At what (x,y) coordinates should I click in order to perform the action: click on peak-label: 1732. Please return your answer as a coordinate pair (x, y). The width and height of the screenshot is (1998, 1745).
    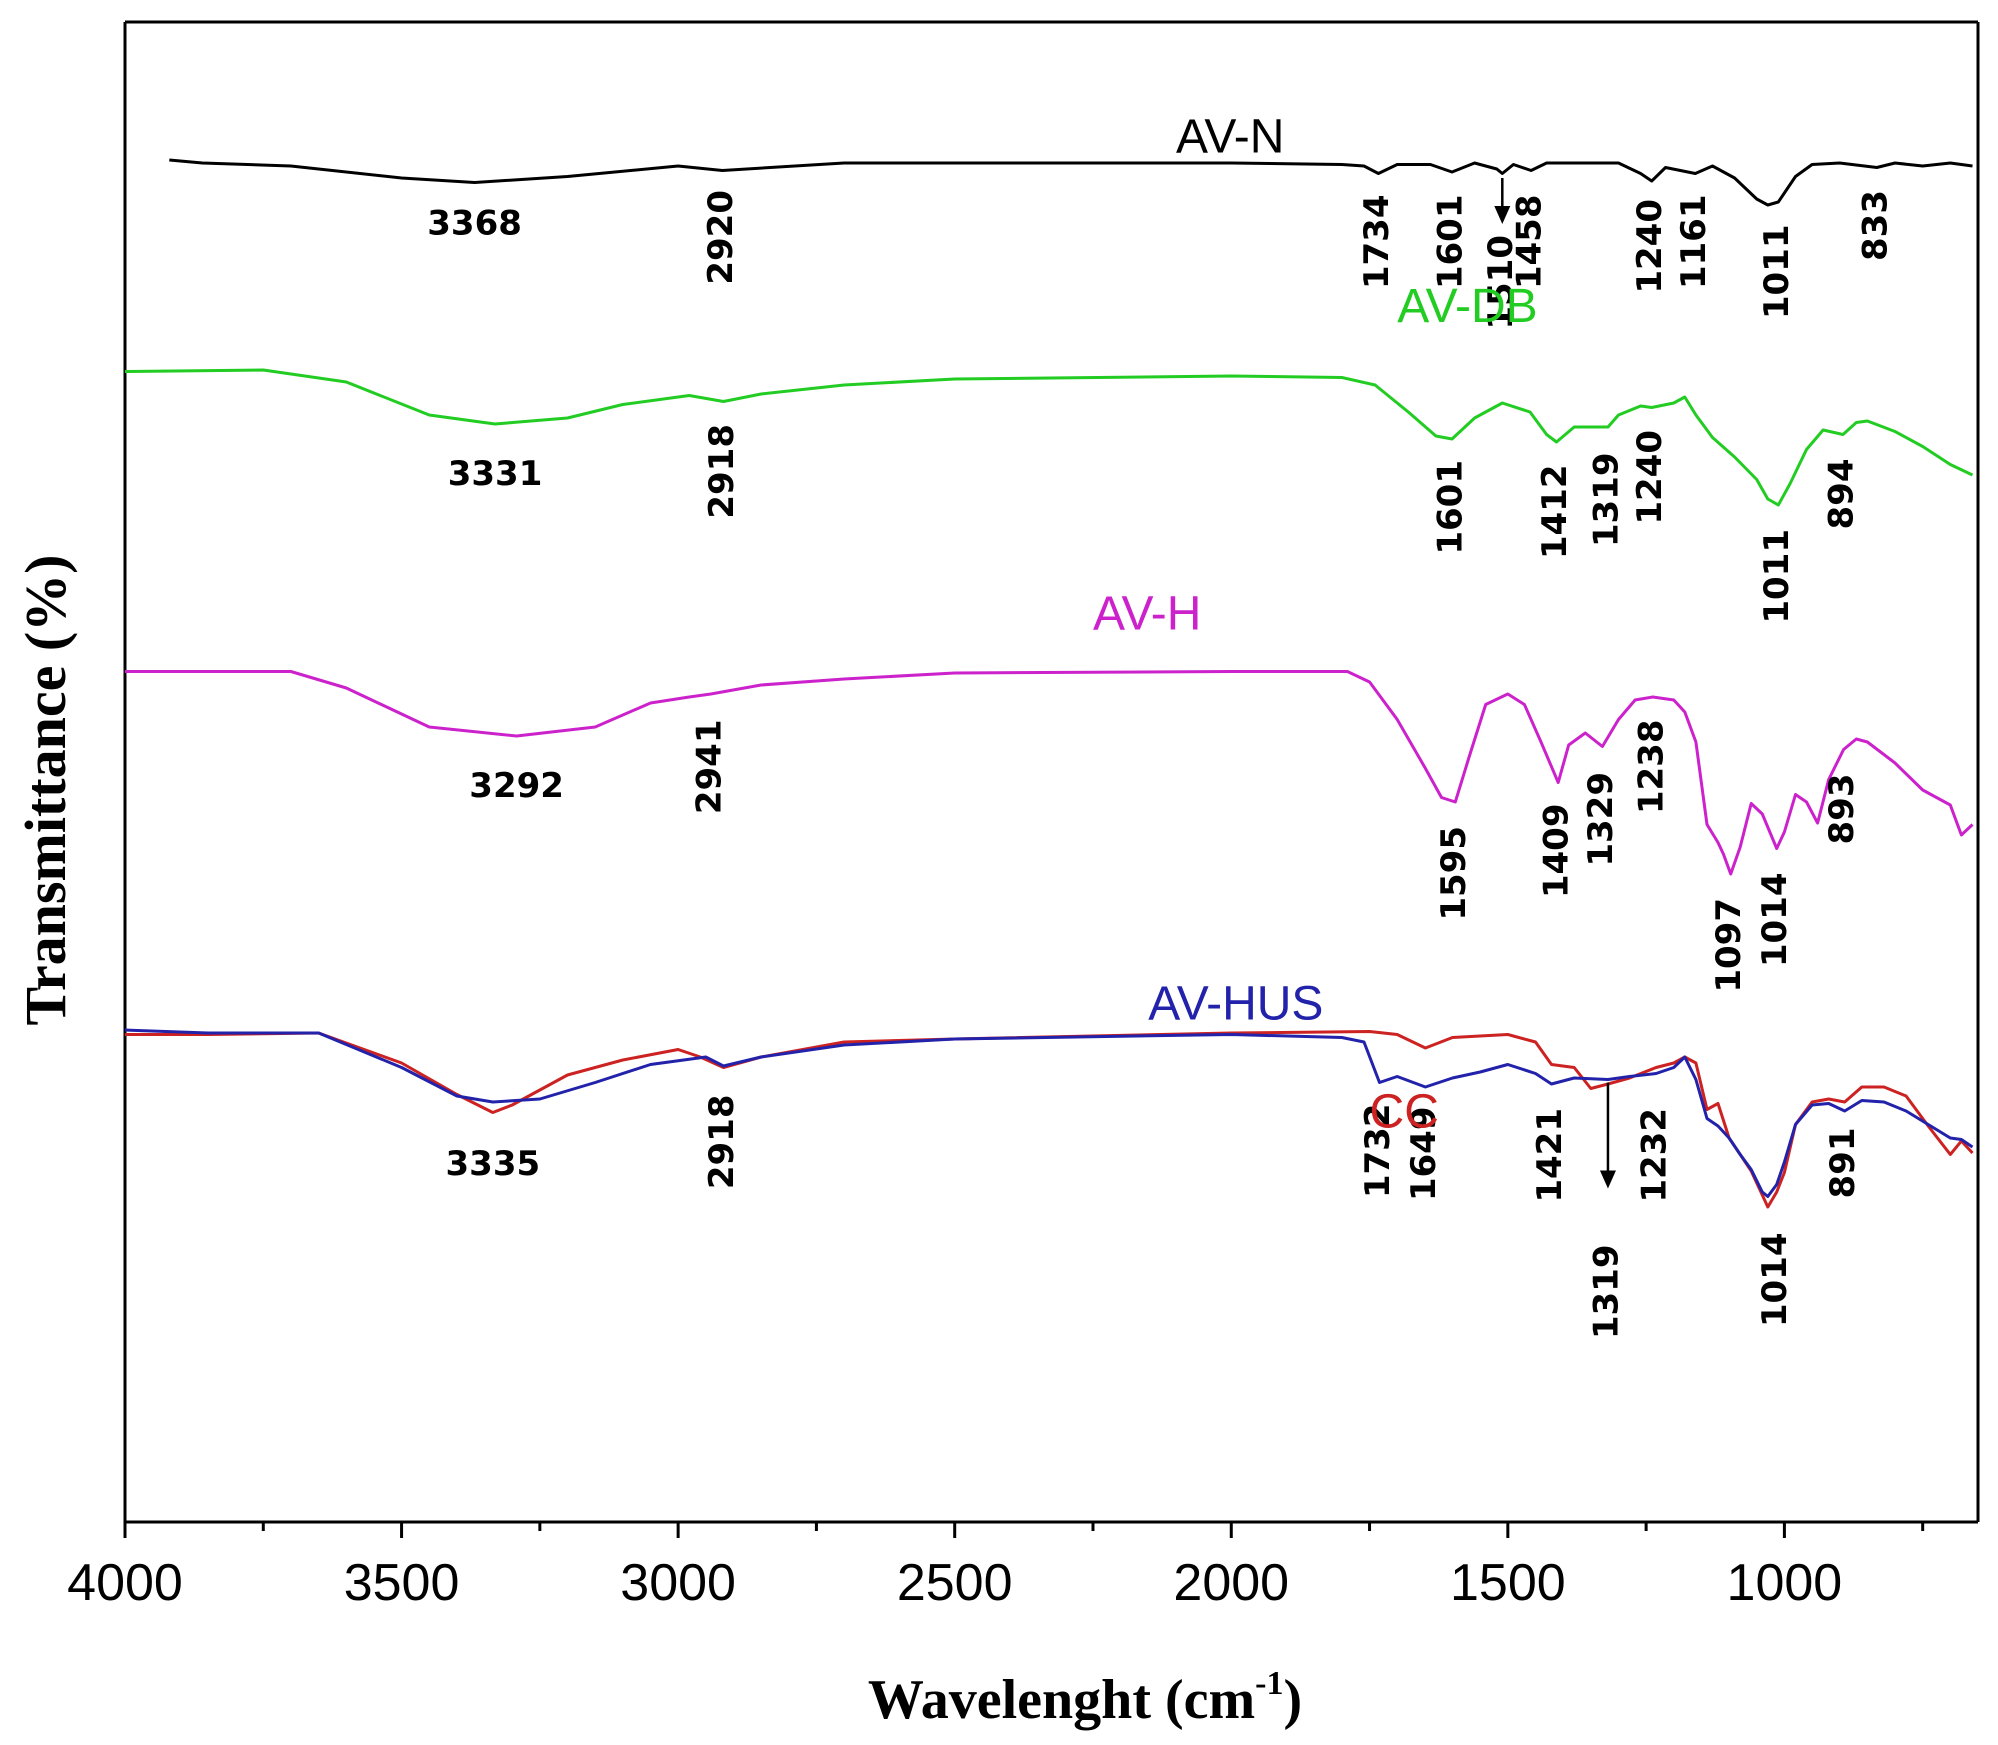
    Looking at the image, I should click on (1378, 1151).